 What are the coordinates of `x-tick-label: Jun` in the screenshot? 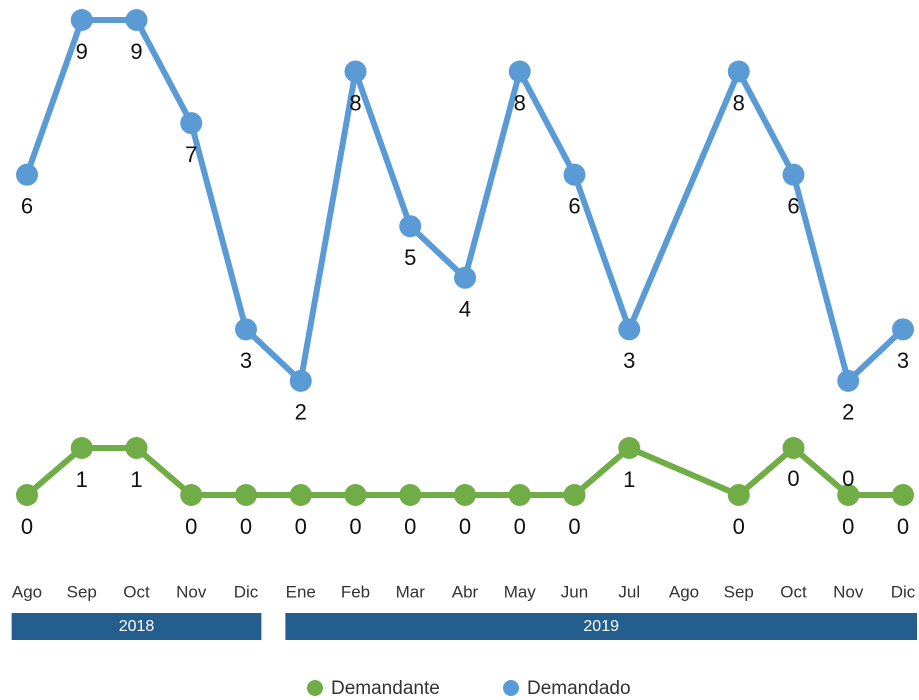 It's located at (574, 591).